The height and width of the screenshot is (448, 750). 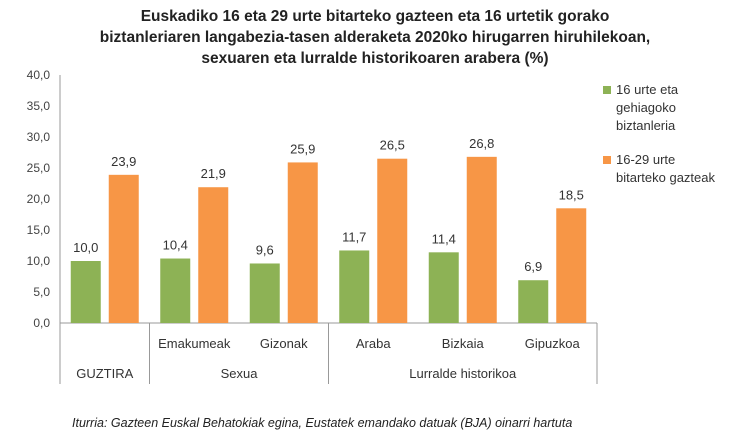 What do you see at coordinates (104, 373) in the screenshot?
I see `group-label: GUZTIRA` at bounding box center [104, 373].